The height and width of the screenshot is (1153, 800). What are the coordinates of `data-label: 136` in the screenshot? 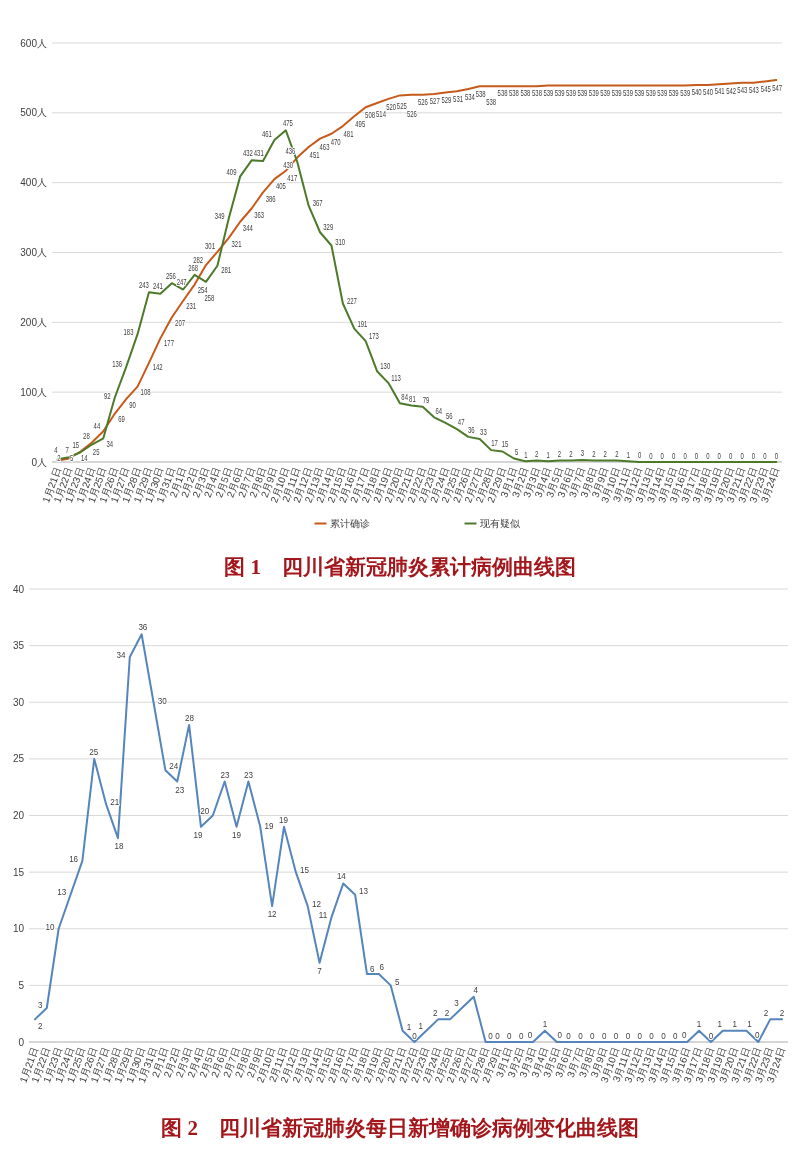 It's located at (117, 364).